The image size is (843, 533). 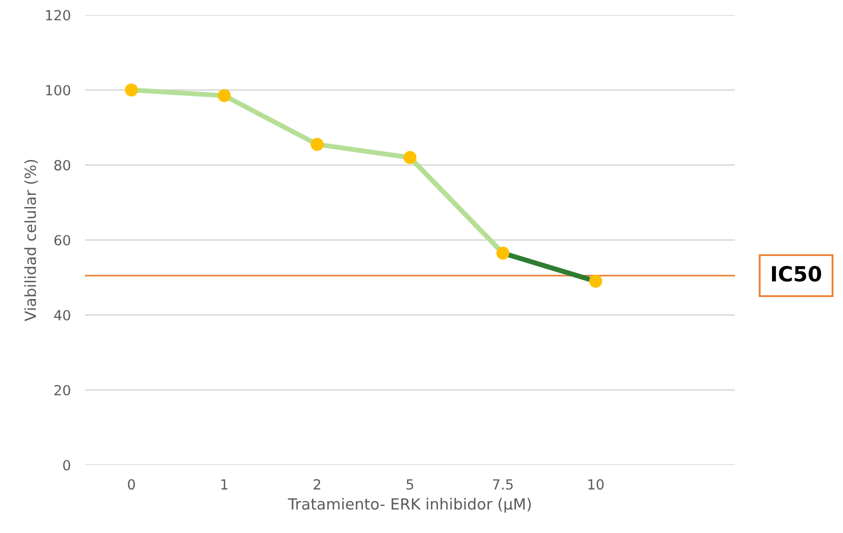 I want to click on x-tick-label: 0, so click(x=131, y=484).